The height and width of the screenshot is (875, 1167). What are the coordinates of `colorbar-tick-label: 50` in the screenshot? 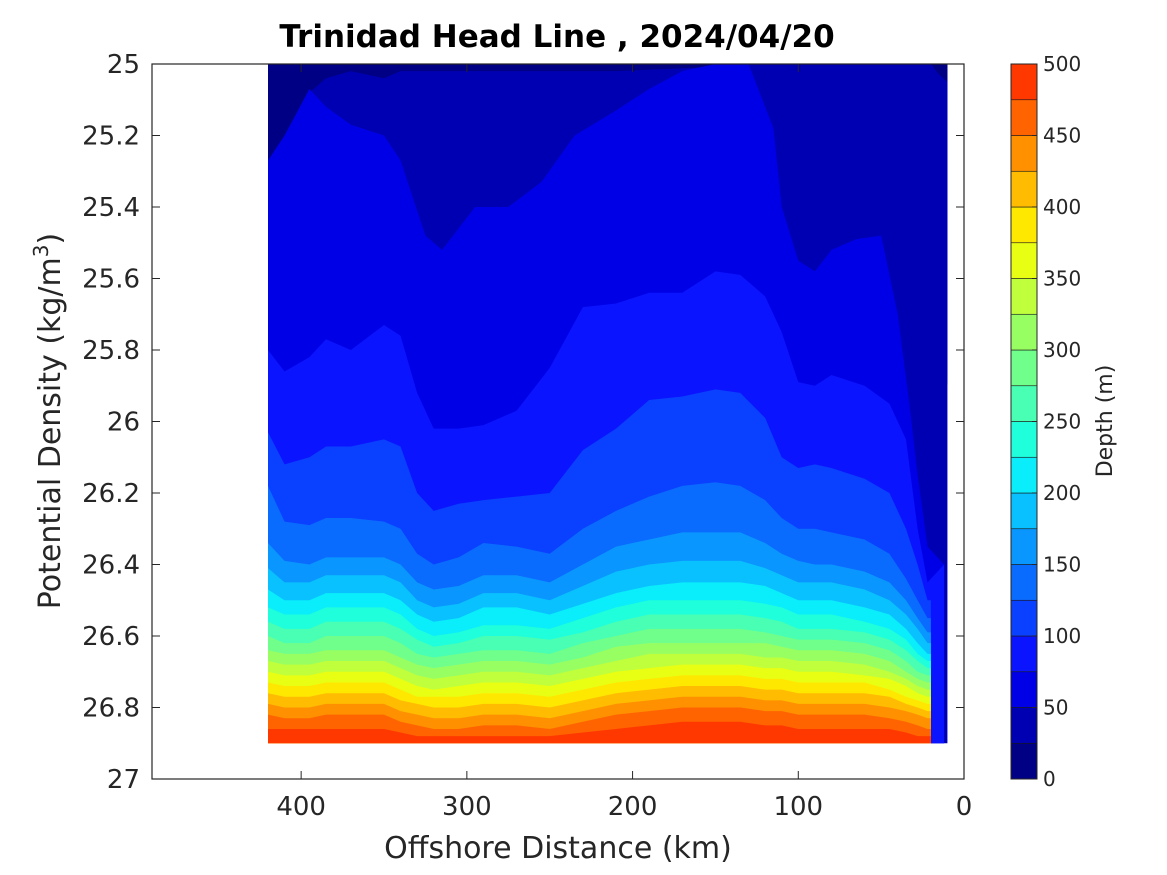 It's located at (1055, 708).